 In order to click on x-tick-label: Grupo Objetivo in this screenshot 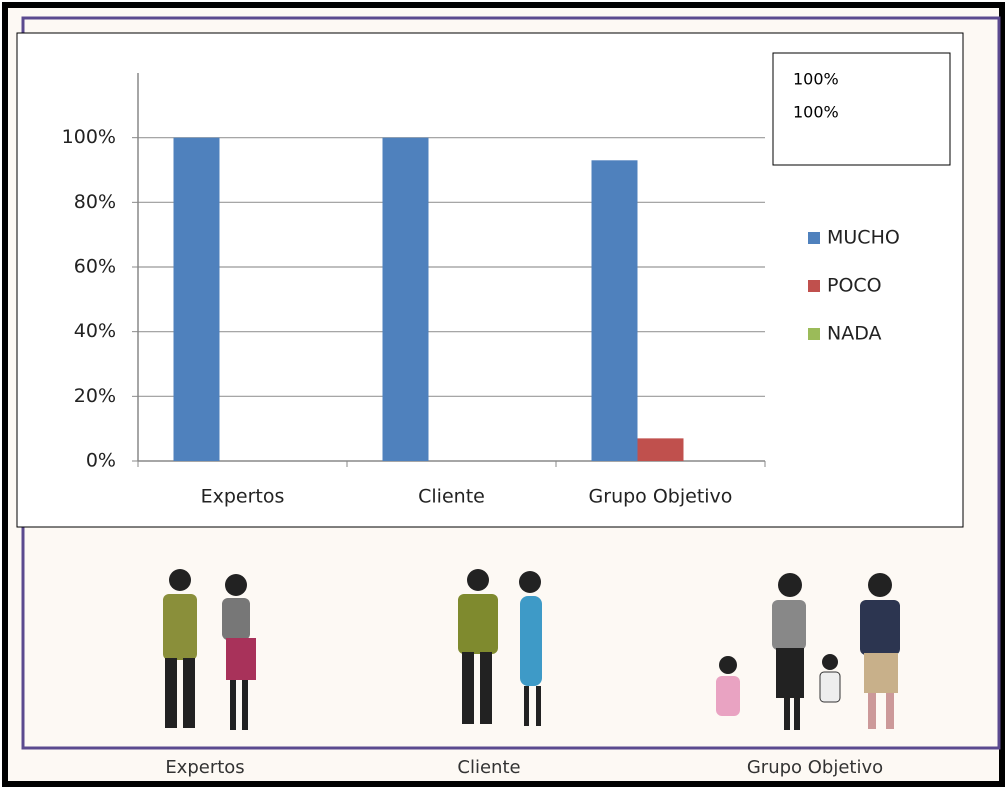, I will do `click(661, 497)`.